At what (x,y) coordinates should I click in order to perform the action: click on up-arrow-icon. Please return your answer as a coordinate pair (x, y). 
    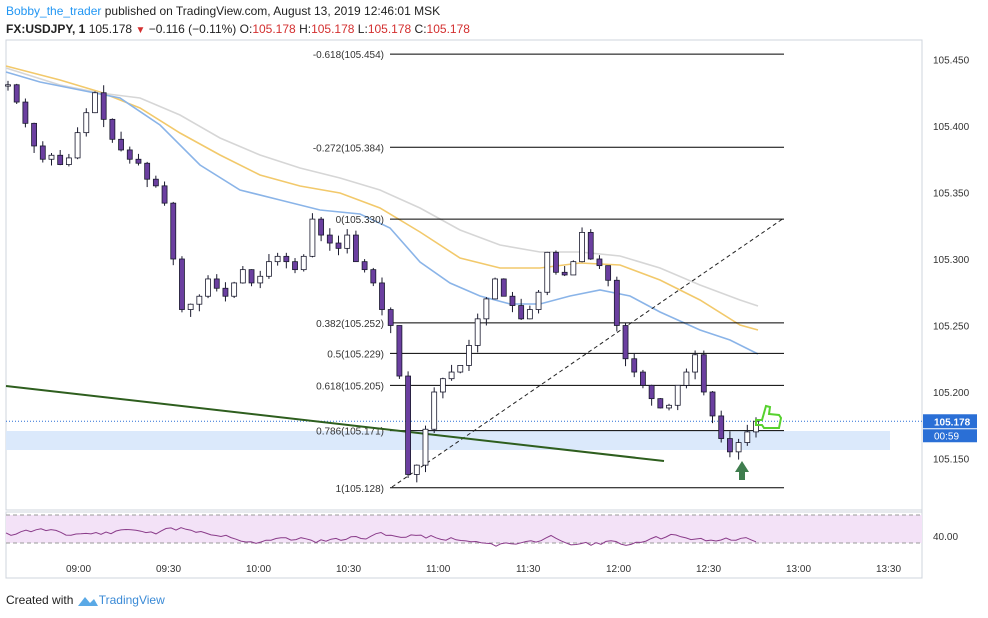
    Looking at the image, I should click on (742, 470).